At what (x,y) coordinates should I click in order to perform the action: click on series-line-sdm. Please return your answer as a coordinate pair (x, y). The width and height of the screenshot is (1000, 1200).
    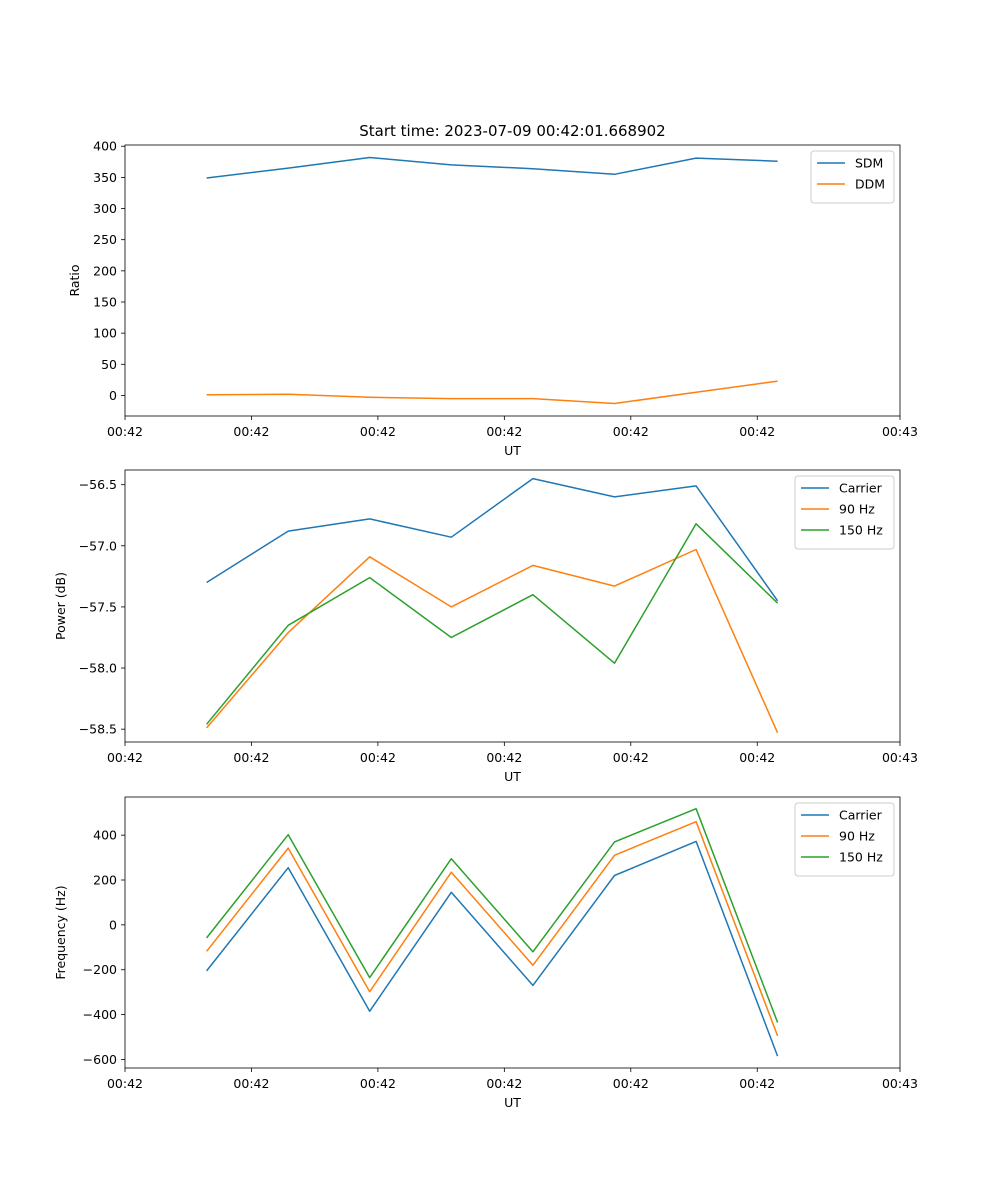
    Looking at the image, I should click on (492, 167).